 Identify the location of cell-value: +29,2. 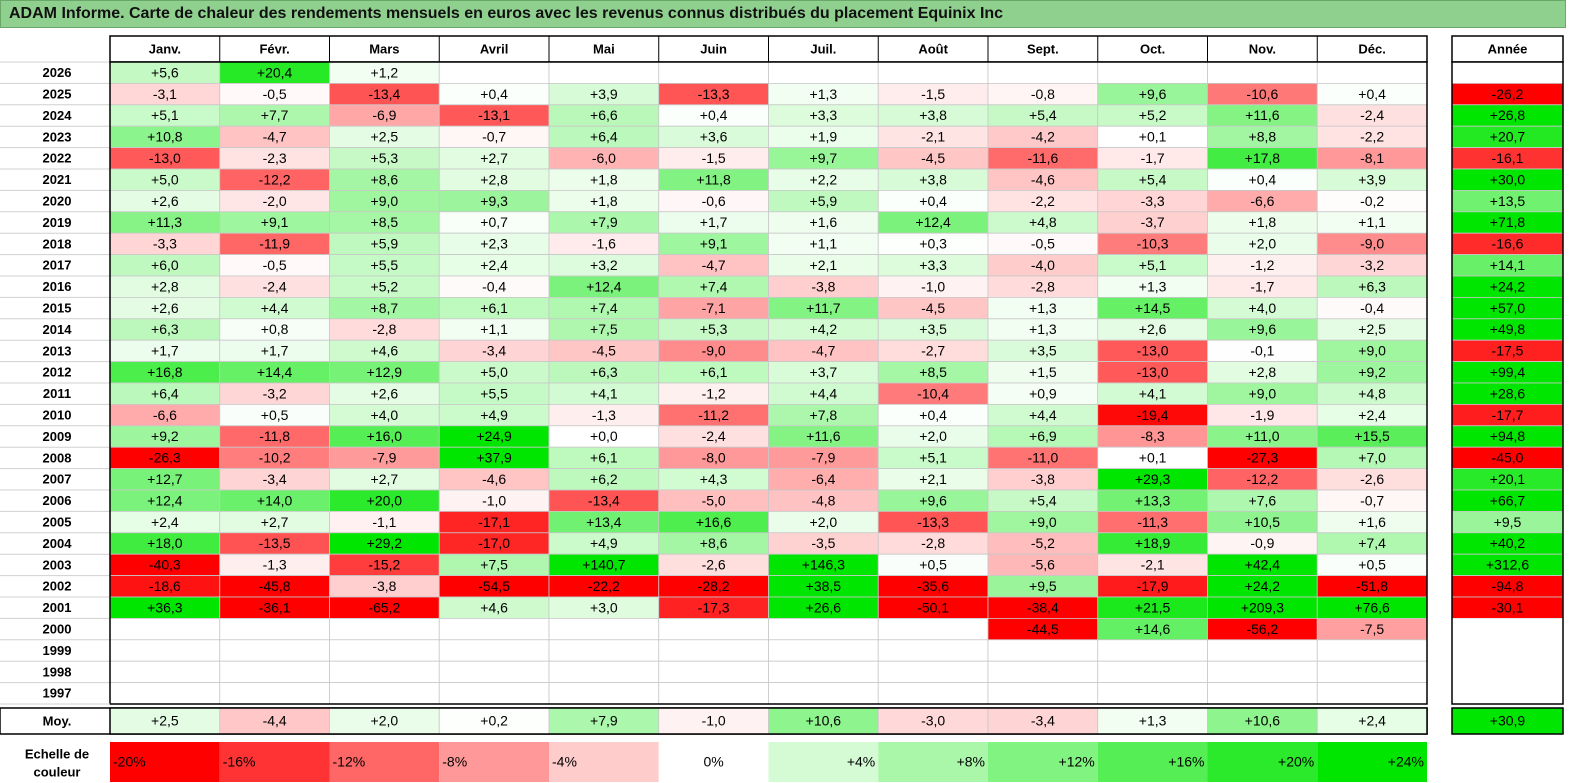
(385, 543).